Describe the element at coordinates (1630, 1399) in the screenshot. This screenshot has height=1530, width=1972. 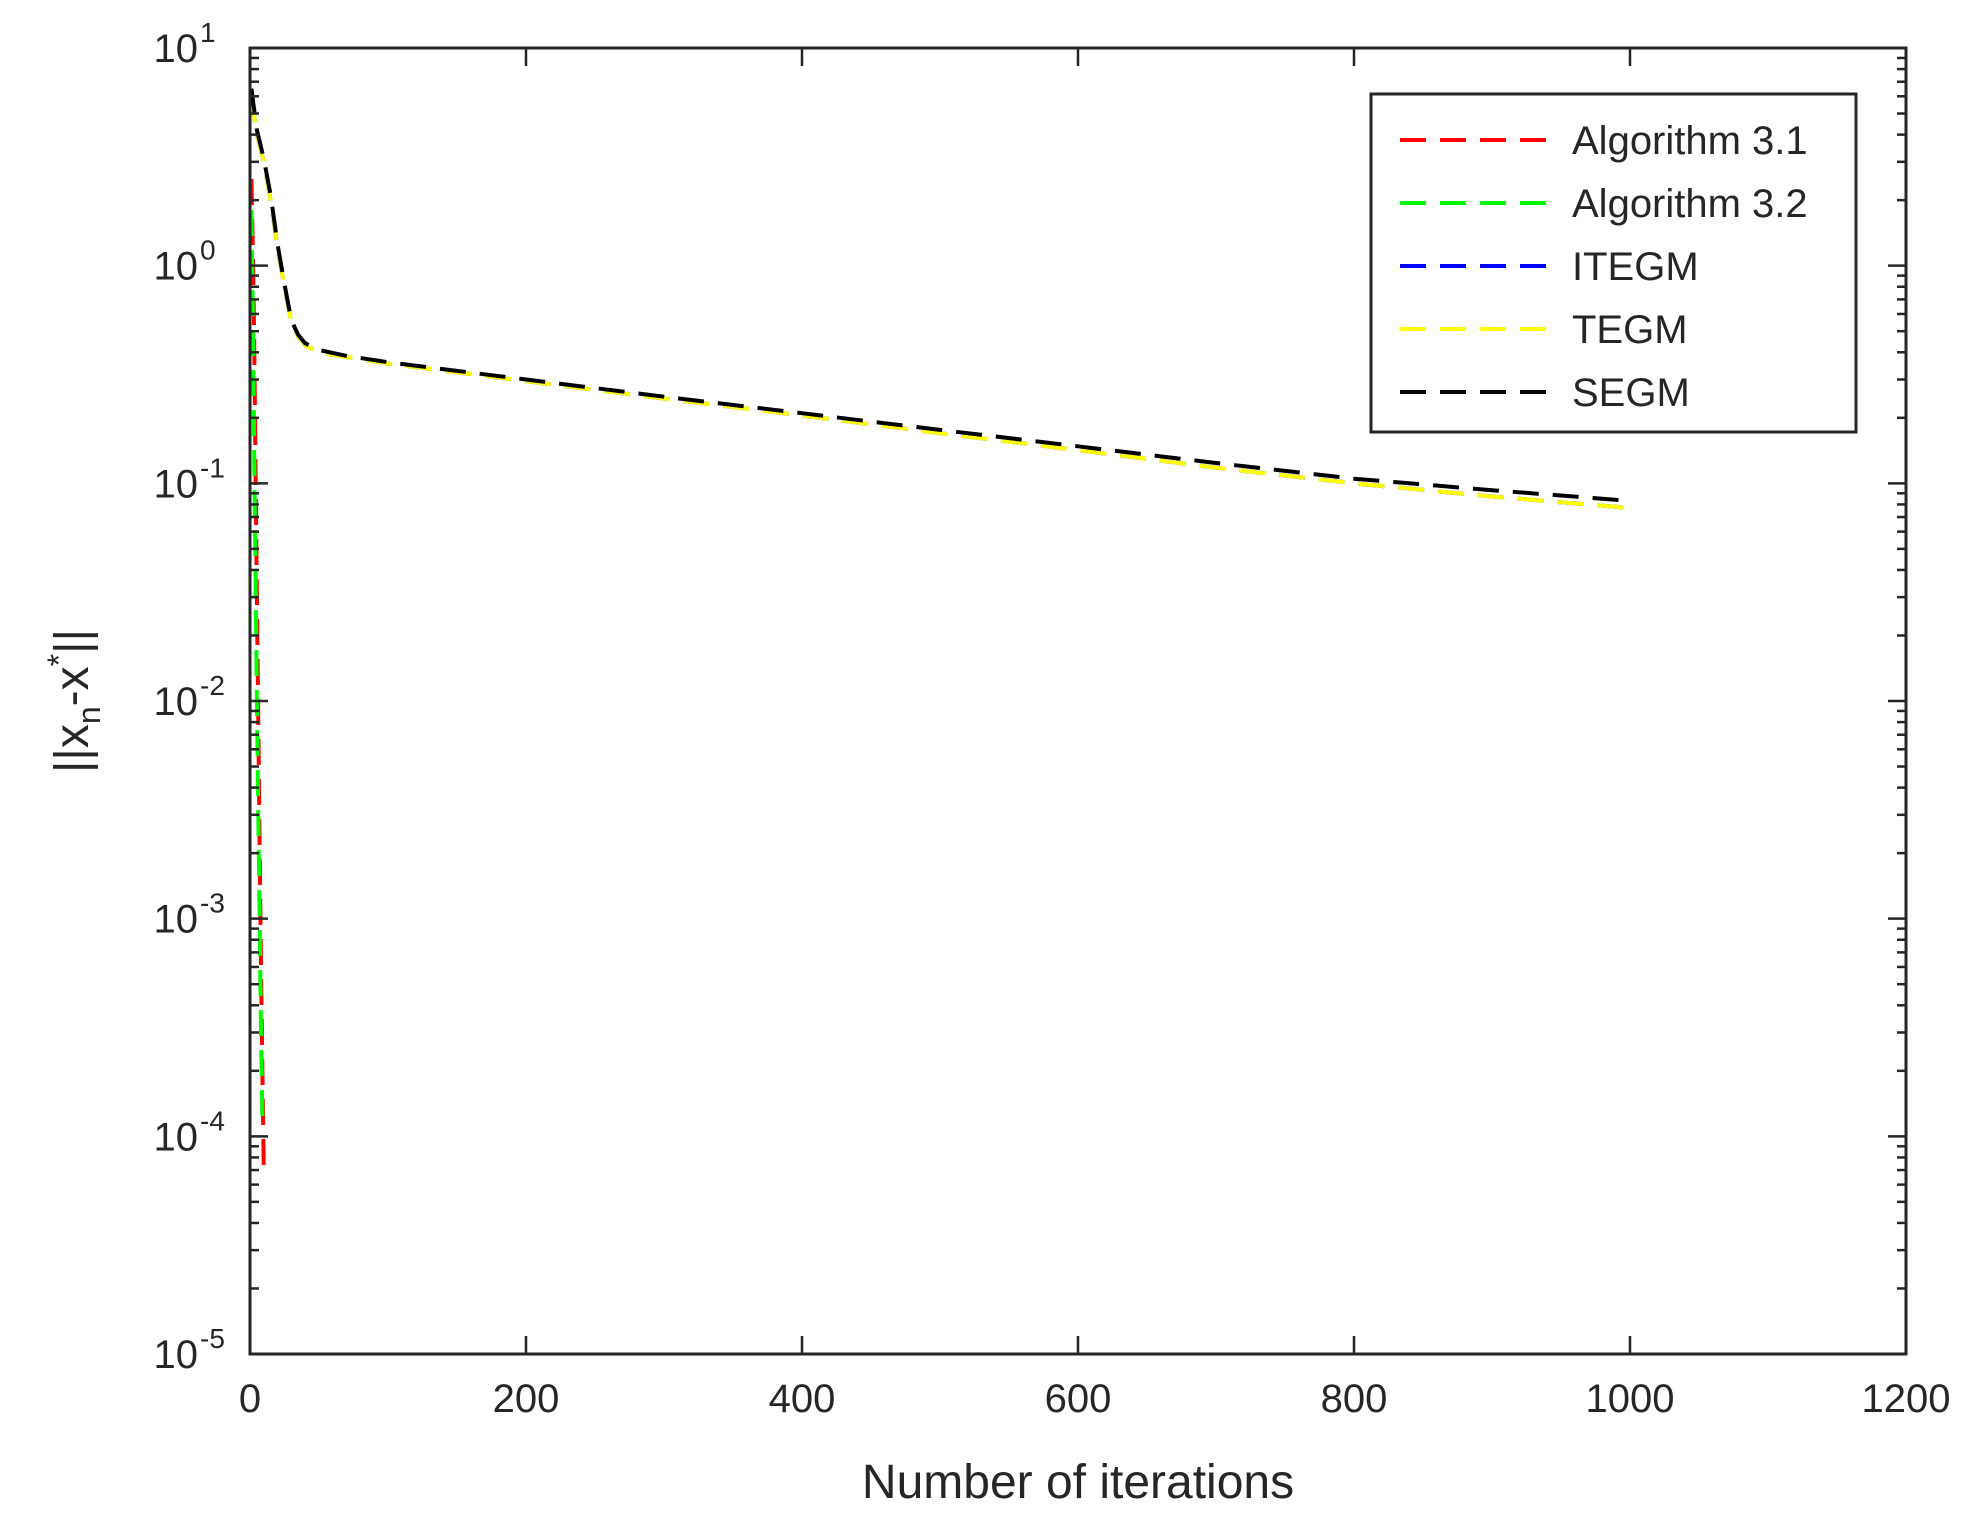
I see `x-tick-label: 1000` at that location.